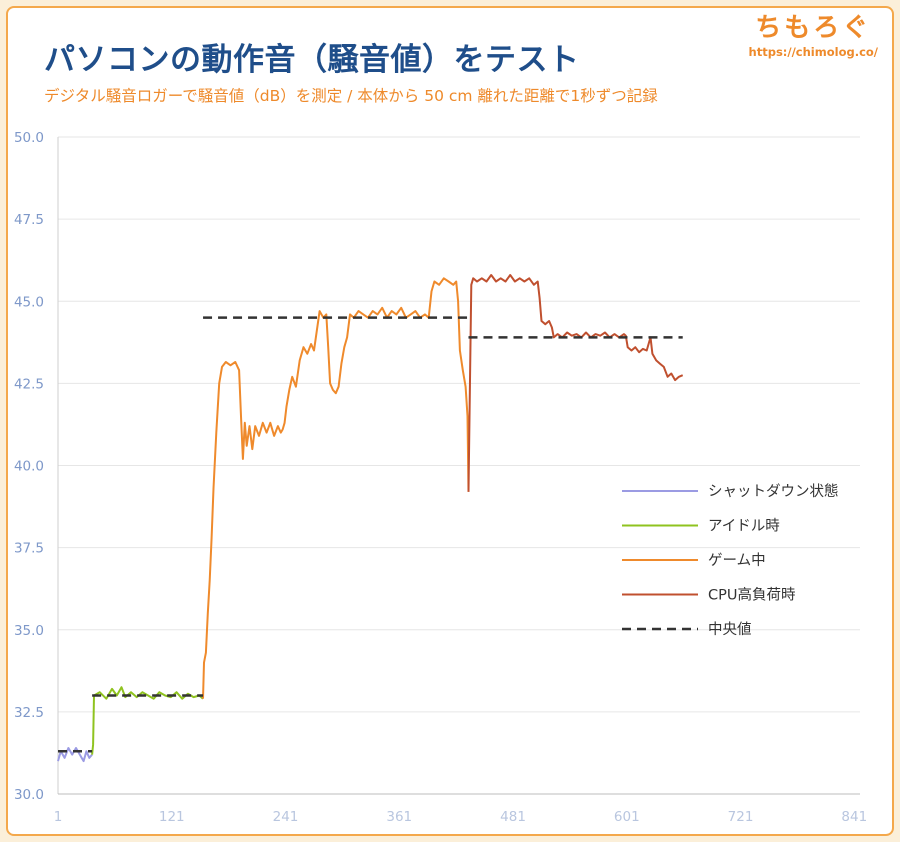 The height and width of the screenshot is (842, 900). I want to click on y-tick-label: 37.5, so click(29, 549).